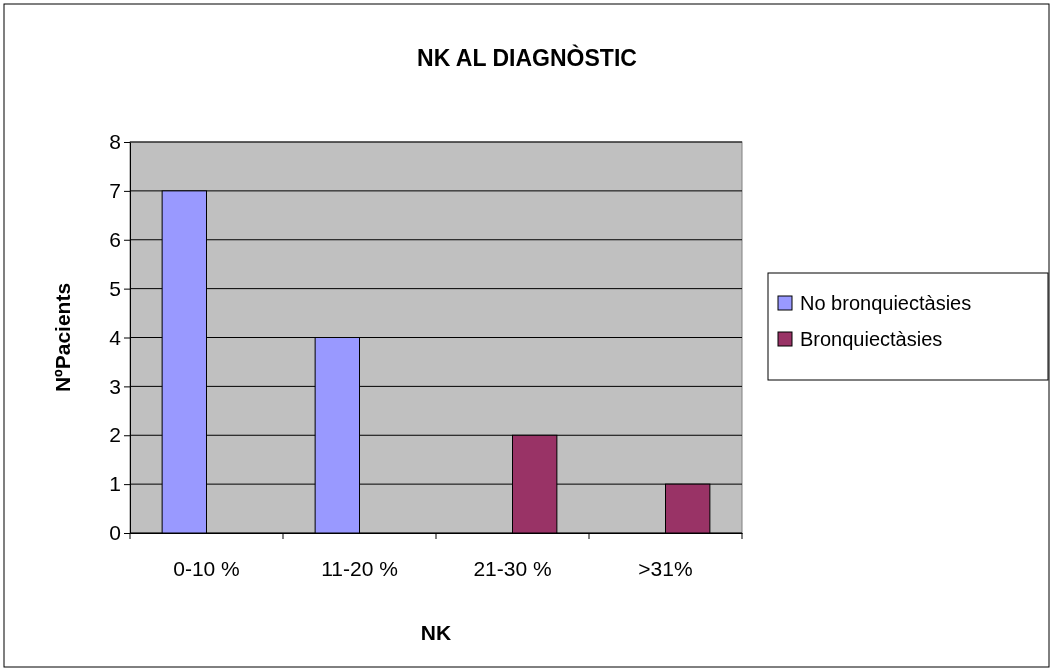 The height and width of the screenshot is (671, 1053). What do you see at coordinates (436, 632) in the screenshot?
I see `x-axis-title: NK` at bounding box center [436, 632].